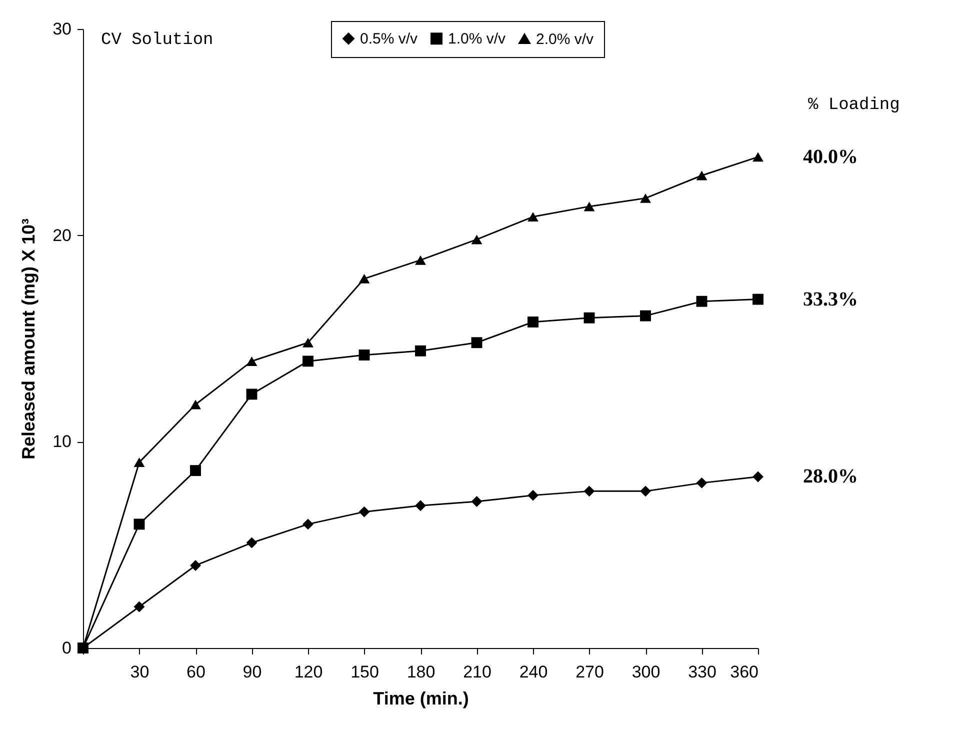 The image size is (966, 734). I want to click on x-tick-label: 60, so click(196, 672).